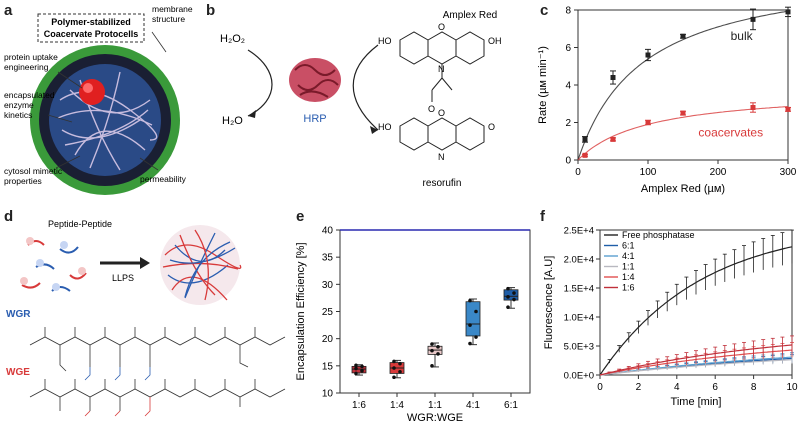 The width and height of the screenshot is (800, 421). What do you see at coordinates (435, 416) in the screenshot?
I see `x-axis-label: WGR:WGE` at bounding box center [435, 416].